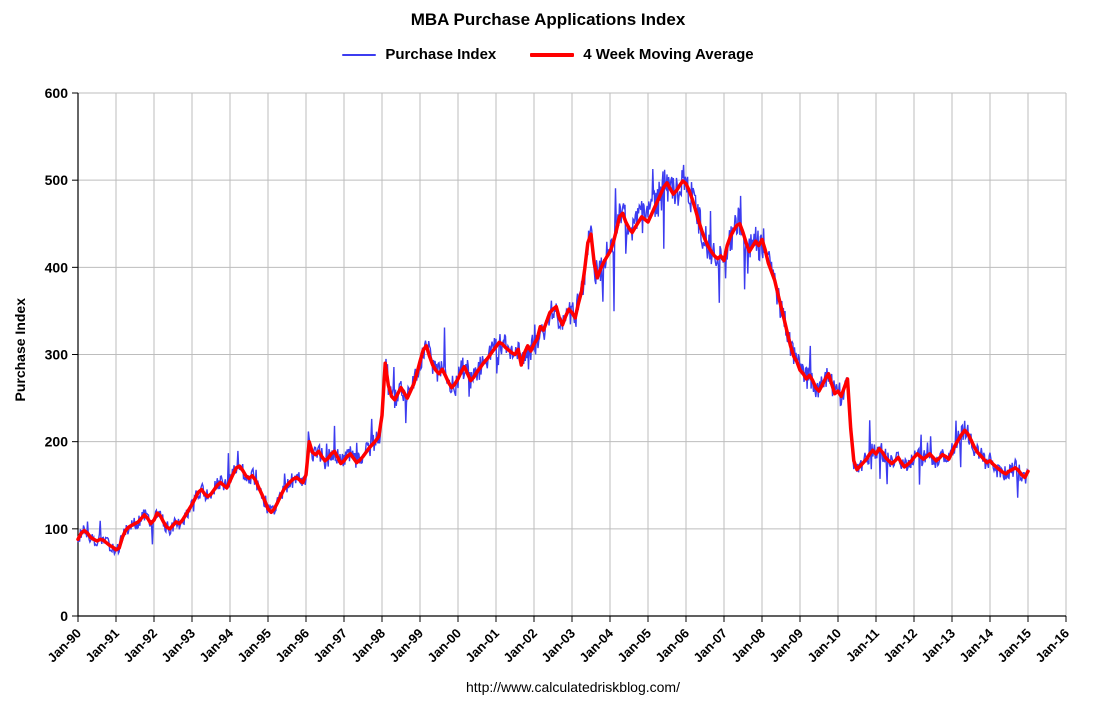 This screenshot has width=1096, height=701. What do you see at coordinates (64, 616) in the screenshot?
I see `y-tick-label: 0` at bounding box center [64, 616].